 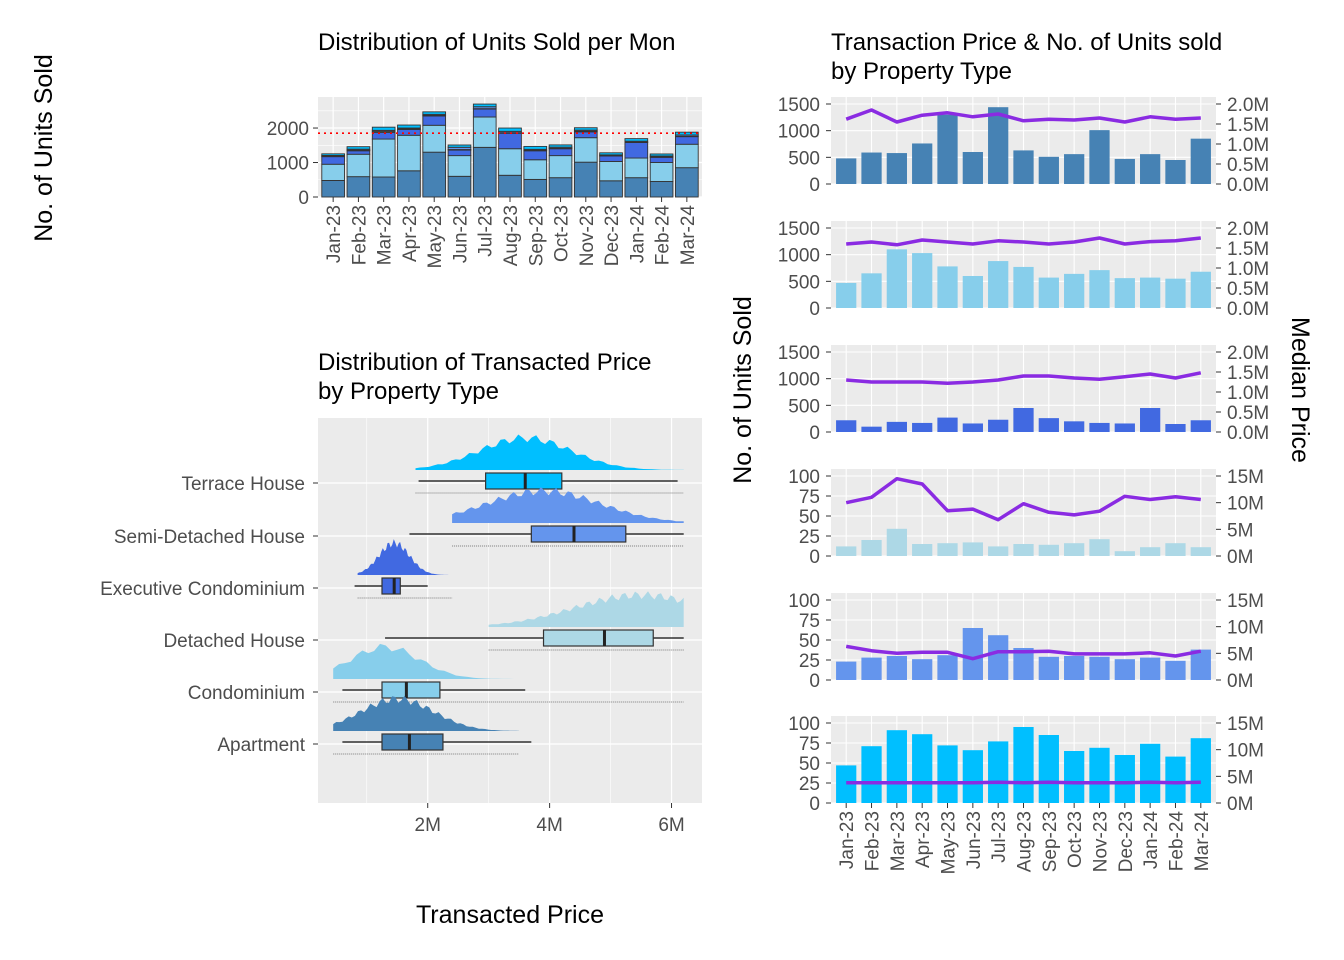 I want to click on x-tick-label: 4M, so click(x=549, y=825).